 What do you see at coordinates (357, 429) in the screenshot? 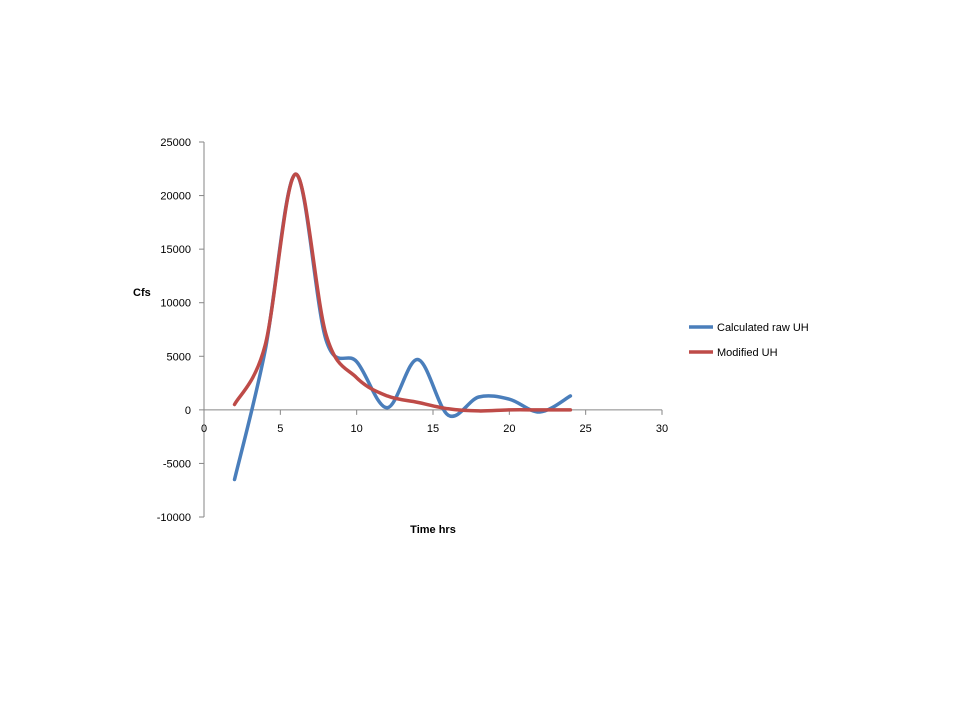
I see `x-tick-label: 10` at bounding box center [357, 429].